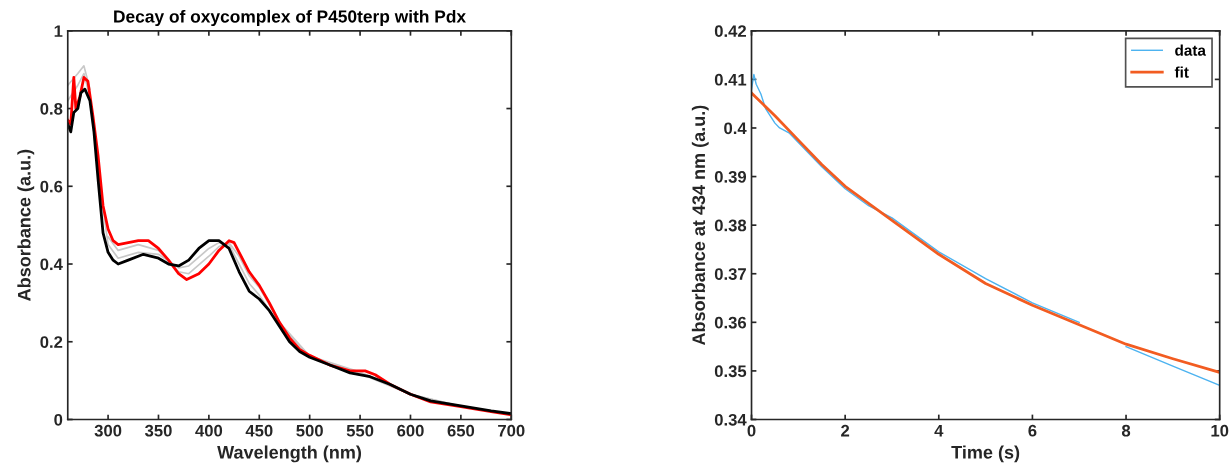 This screenshot has width=1232, height=474. I want to click on y-axis-title: Absorbance at 434 nm (a.u.), so click(700, 225).